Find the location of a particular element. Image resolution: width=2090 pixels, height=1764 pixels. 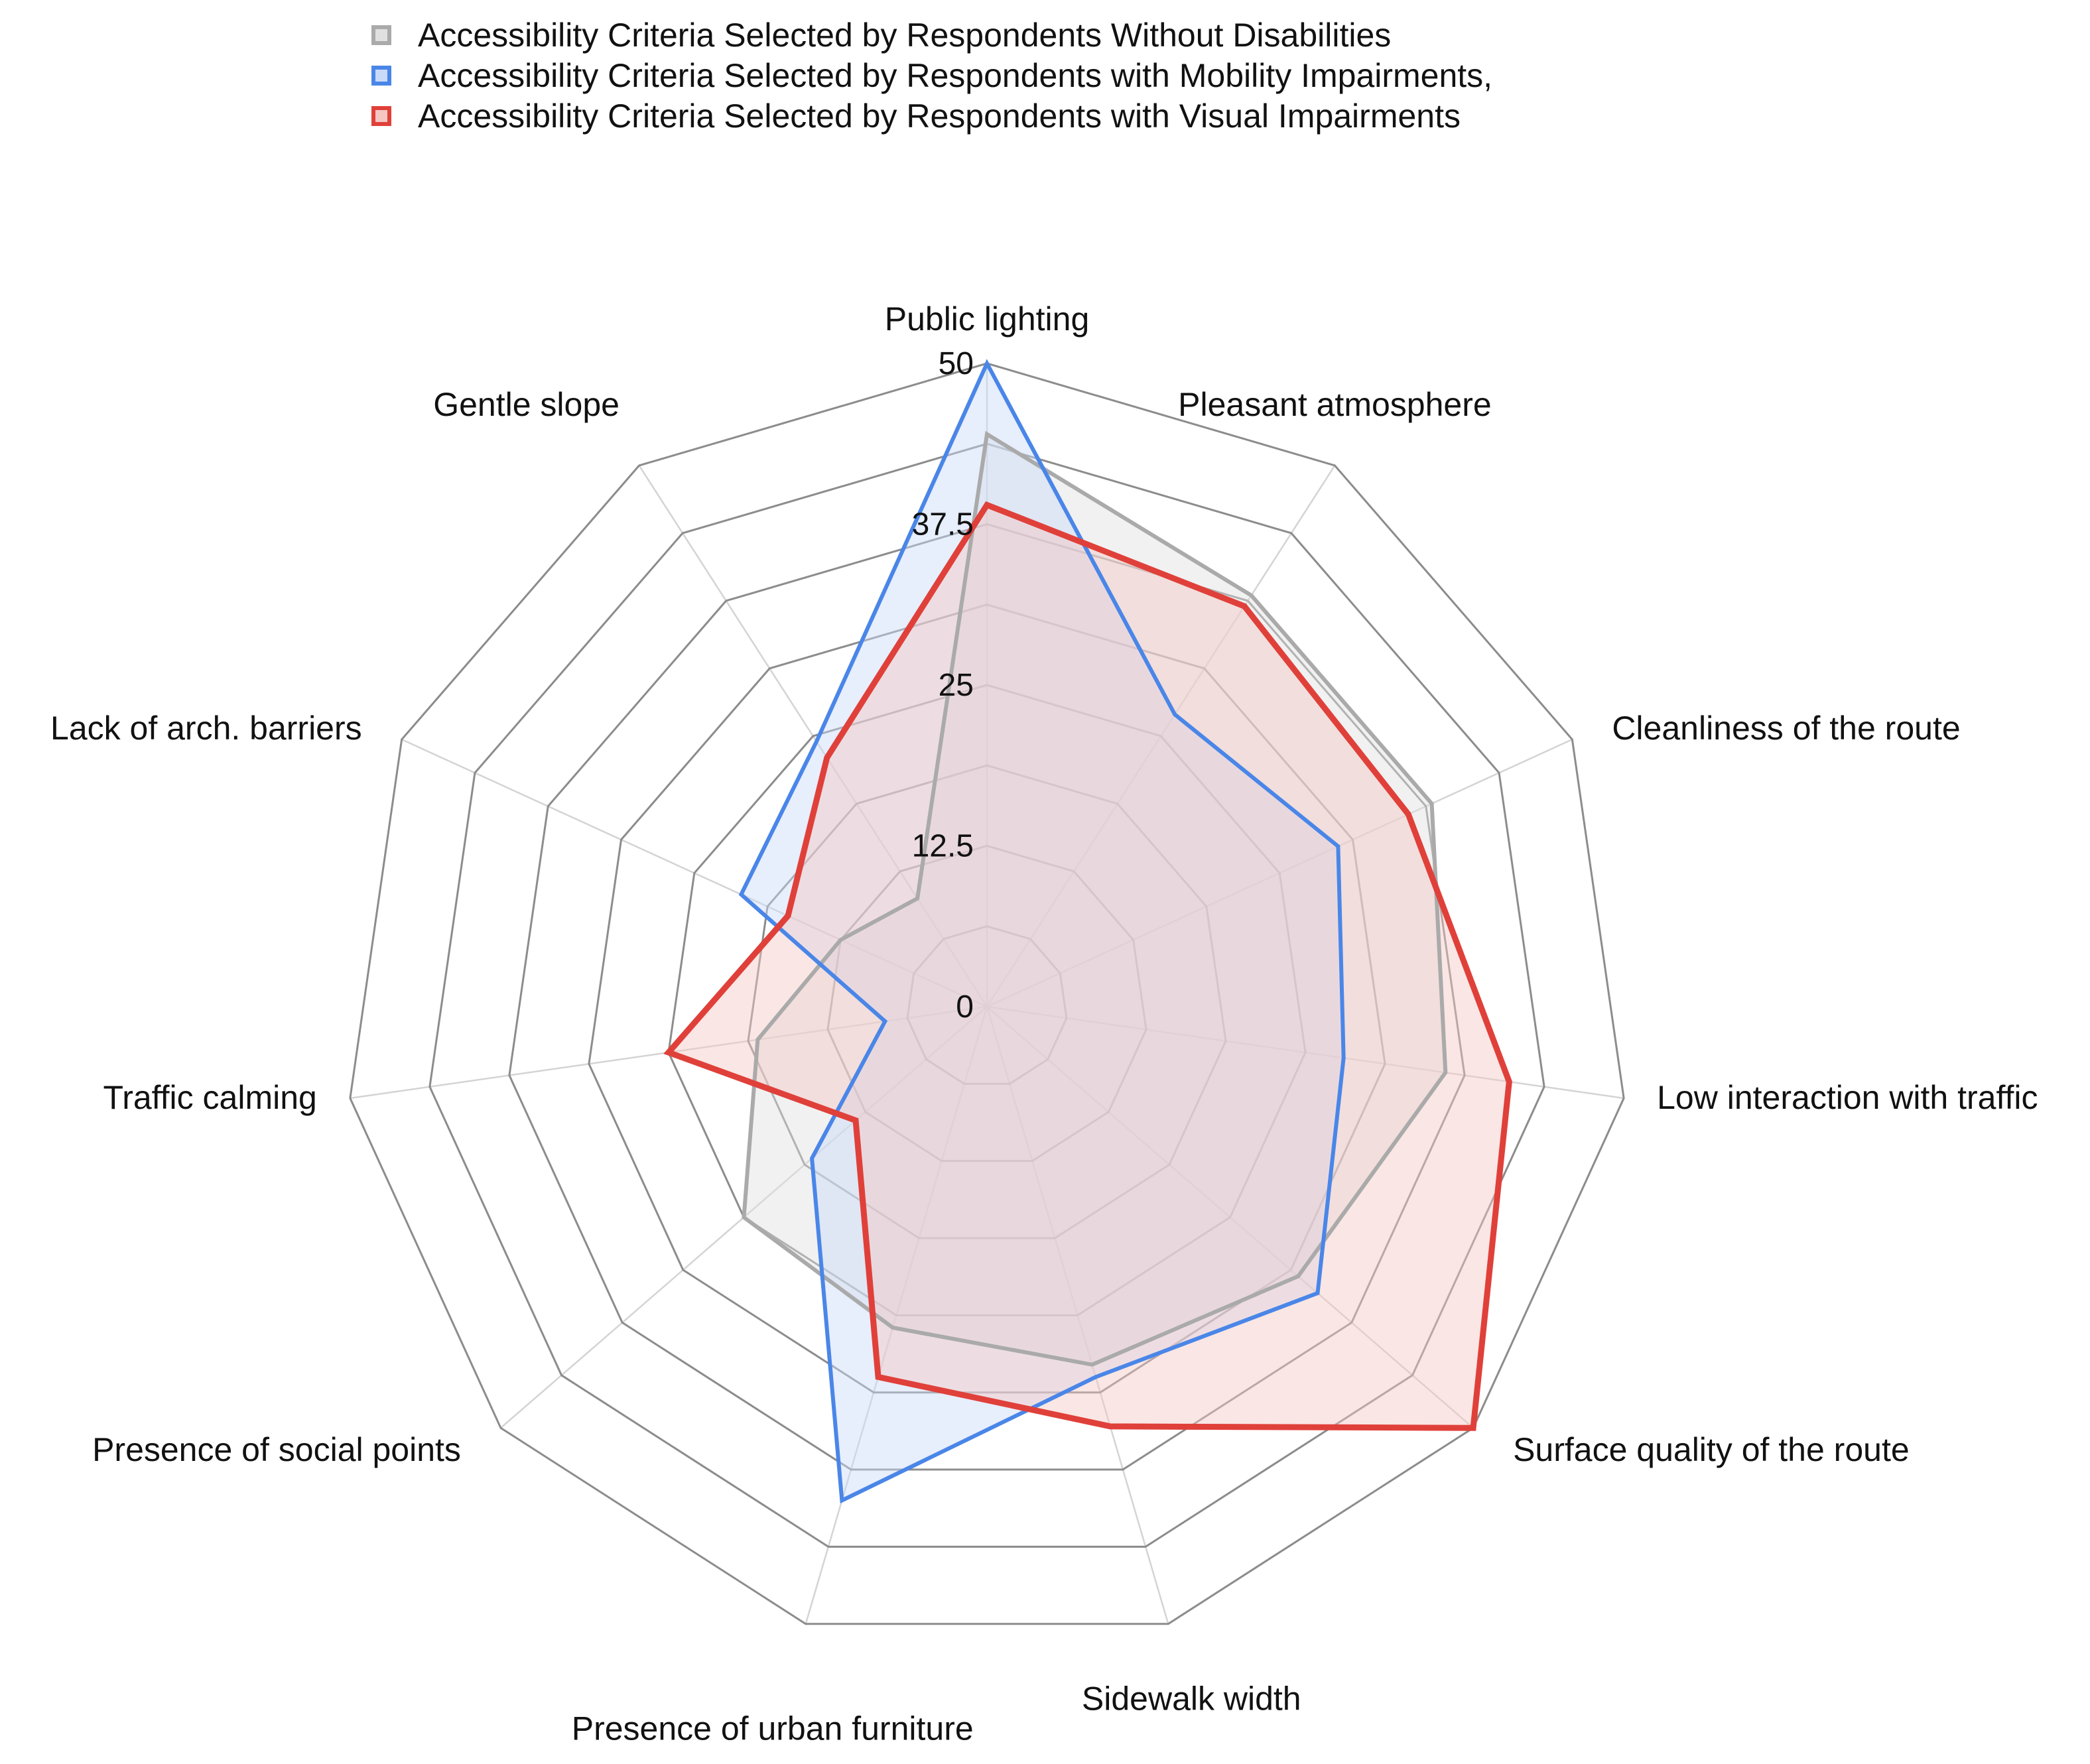

legend-swatch-visual-impairments is located at coordinates (381, 115).